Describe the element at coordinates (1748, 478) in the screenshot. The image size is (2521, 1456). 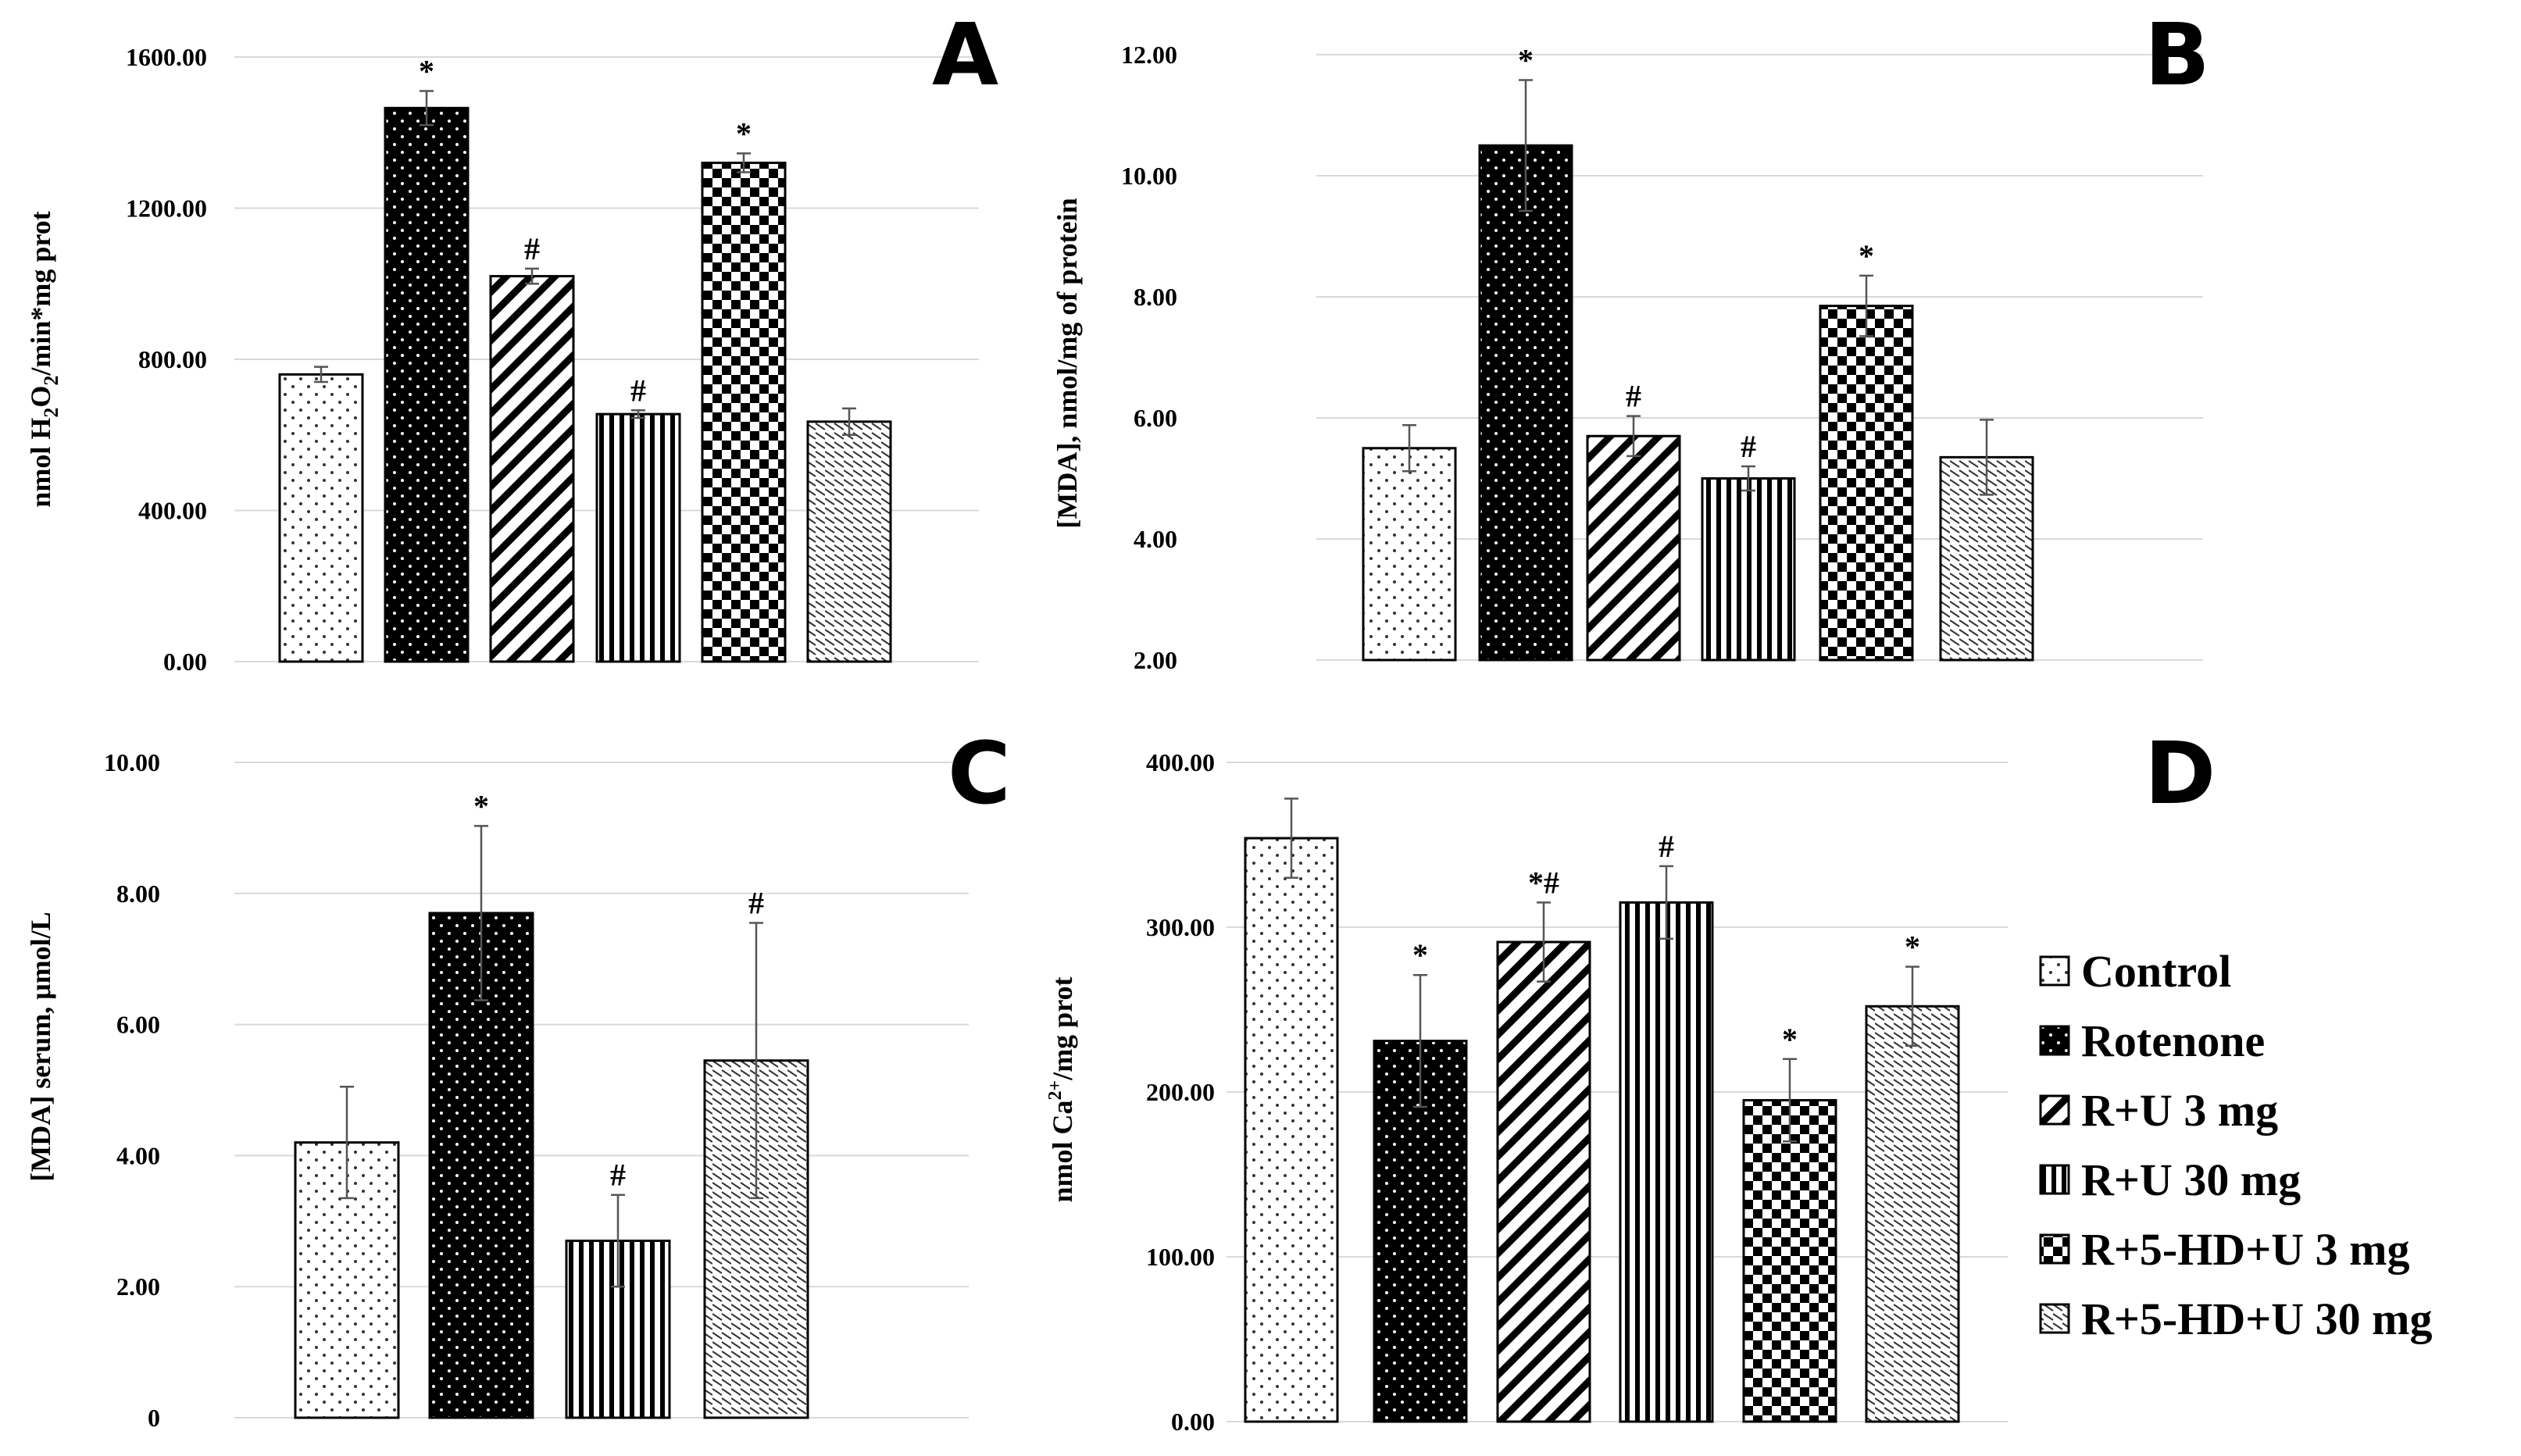
I see `panel-b-errorbar-r-u-30-mg` at that location.